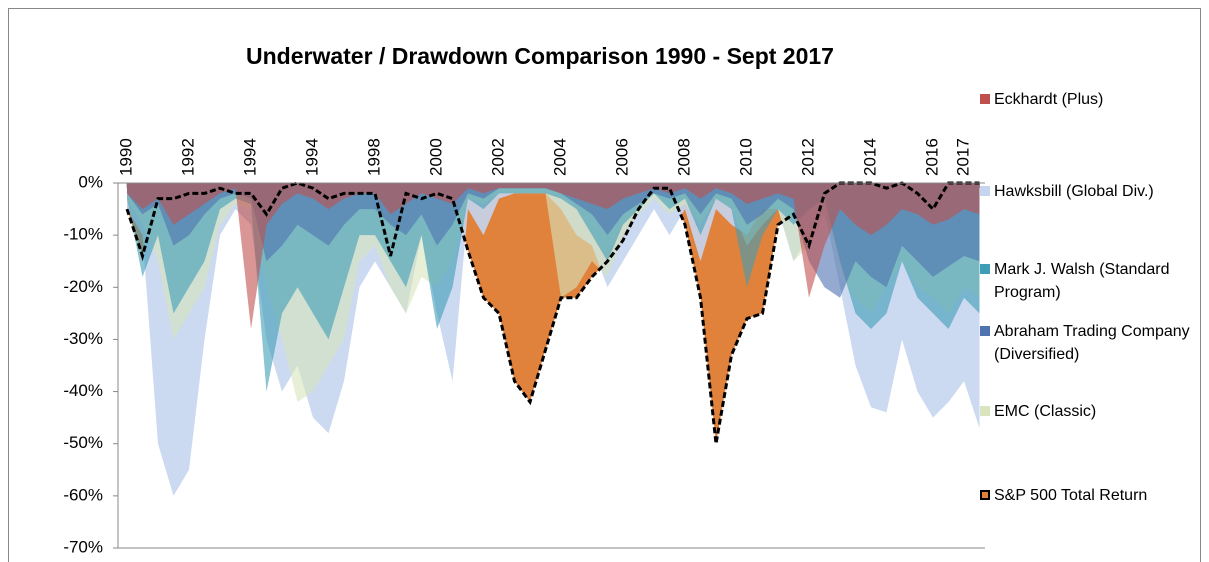 This screenshot has width=1209, height=562. What do you see at coordinates (83, 546) in the screenshot?
I see `y-tick-label: -70%` at bounding box center [83, 546].